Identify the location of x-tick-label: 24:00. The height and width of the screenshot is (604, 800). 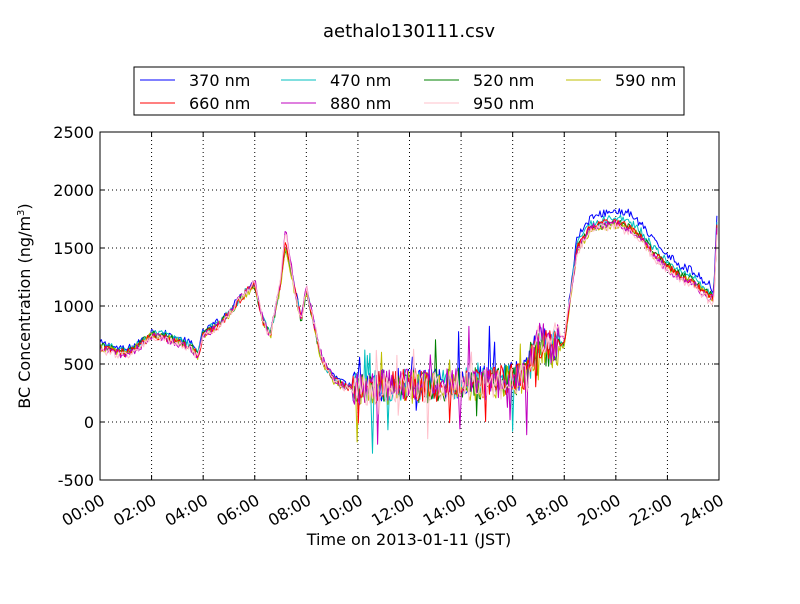
(702, 510).